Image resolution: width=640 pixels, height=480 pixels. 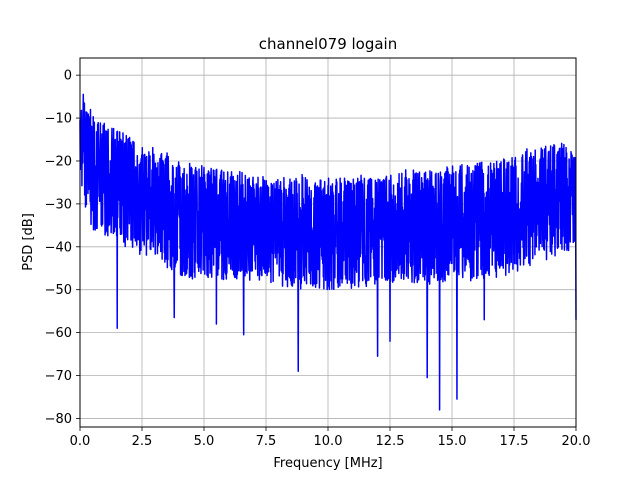 I want to click on y-tick-label: −40, so click(x=58, y=247).